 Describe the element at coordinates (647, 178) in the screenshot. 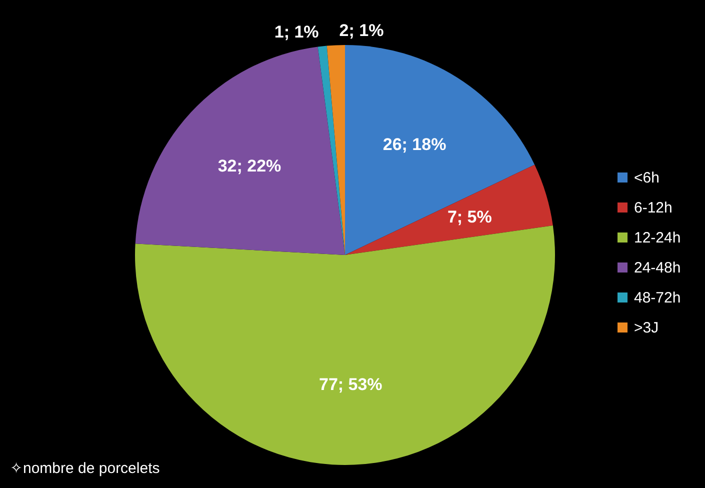

I see `legend-label: <6h` at that location.